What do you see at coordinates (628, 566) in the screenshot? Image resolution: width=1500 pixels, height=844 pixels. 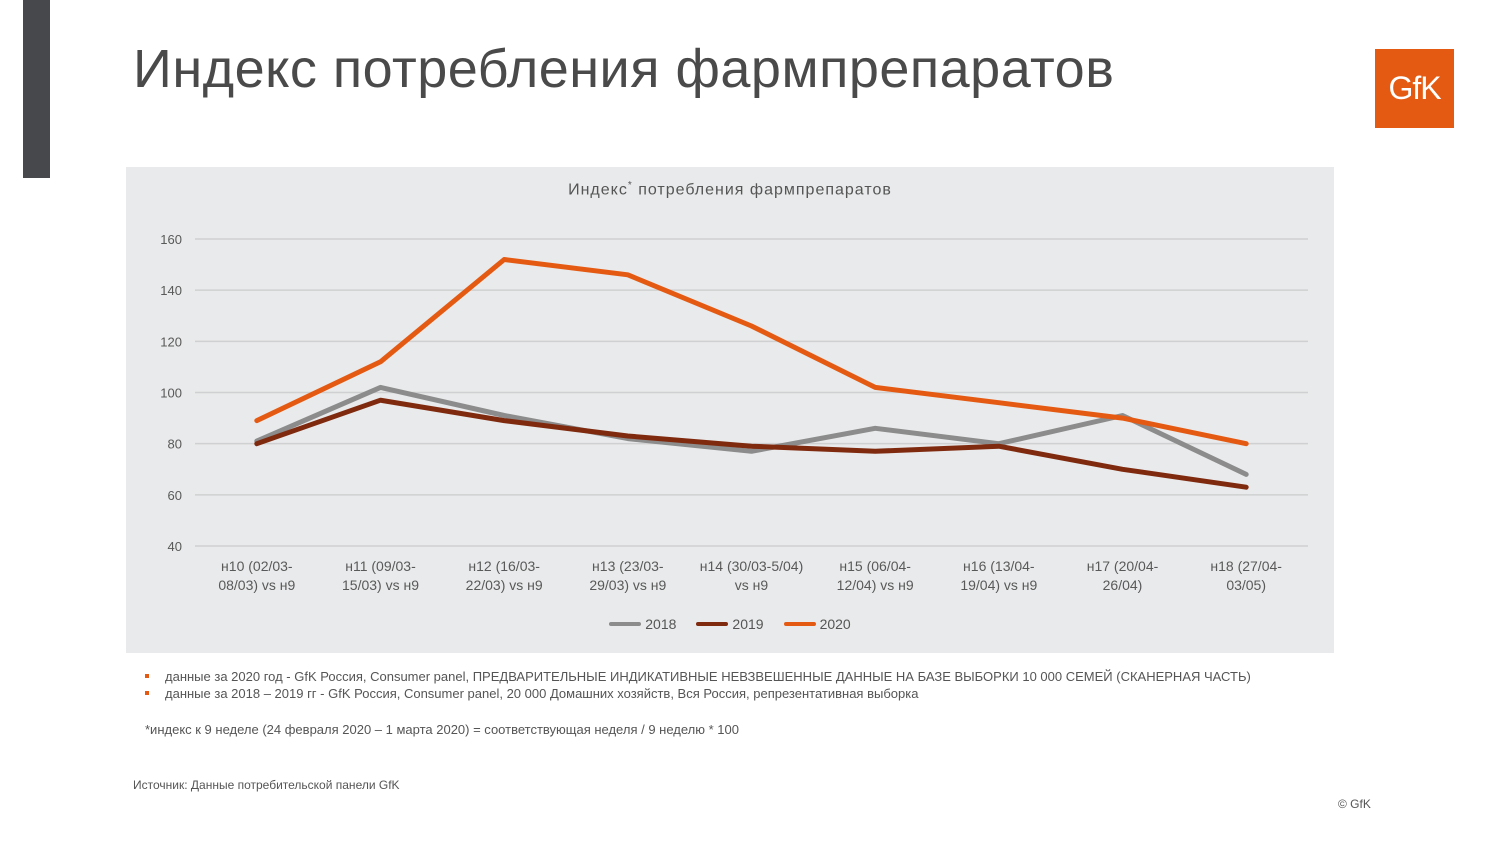 I see `x-tick-label: н13 (23/03-` at bounding box center [628, 566].